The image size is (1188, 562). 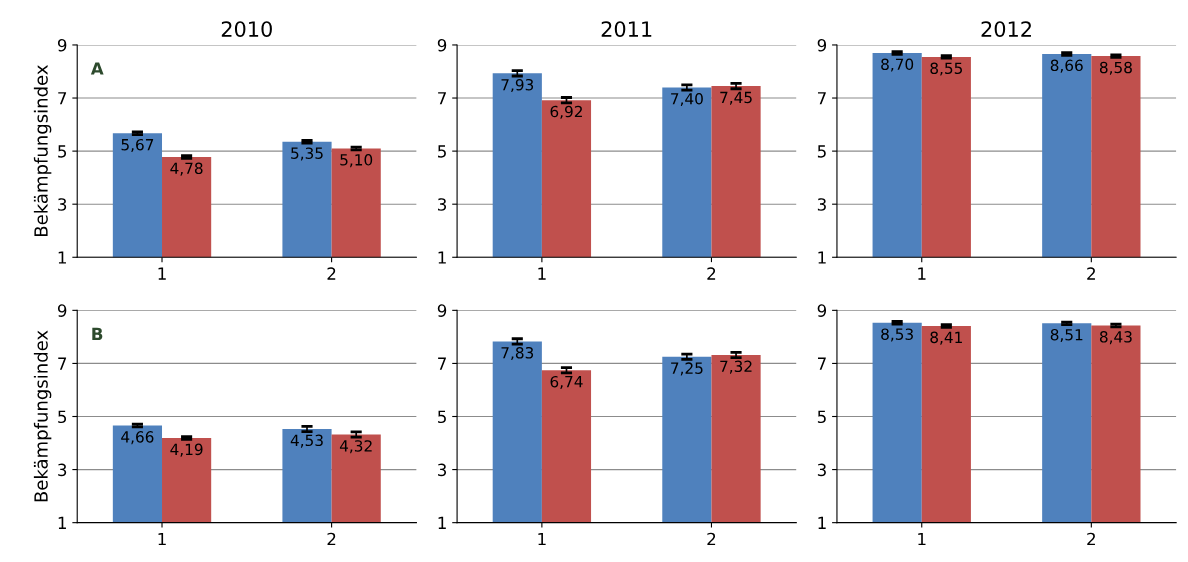 I want to click on chart-title: 2012, so click(x=1006, y=29).